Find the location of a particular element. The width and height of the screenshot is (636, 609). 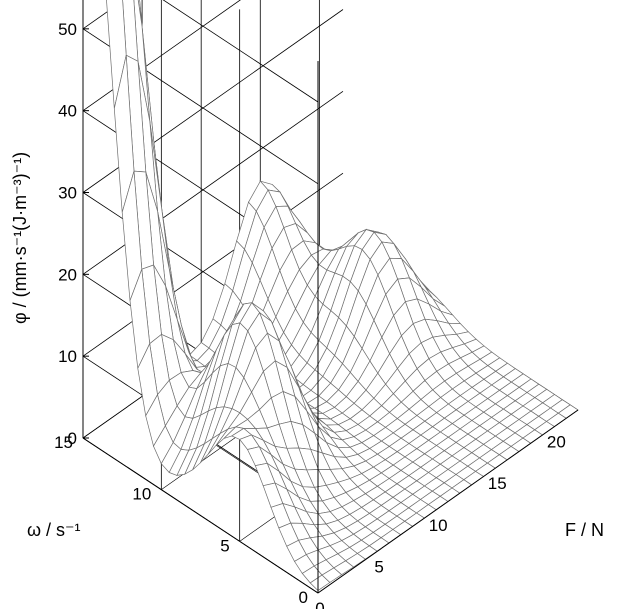

z-tick-label: 50 is located at coordinates (67, 29).